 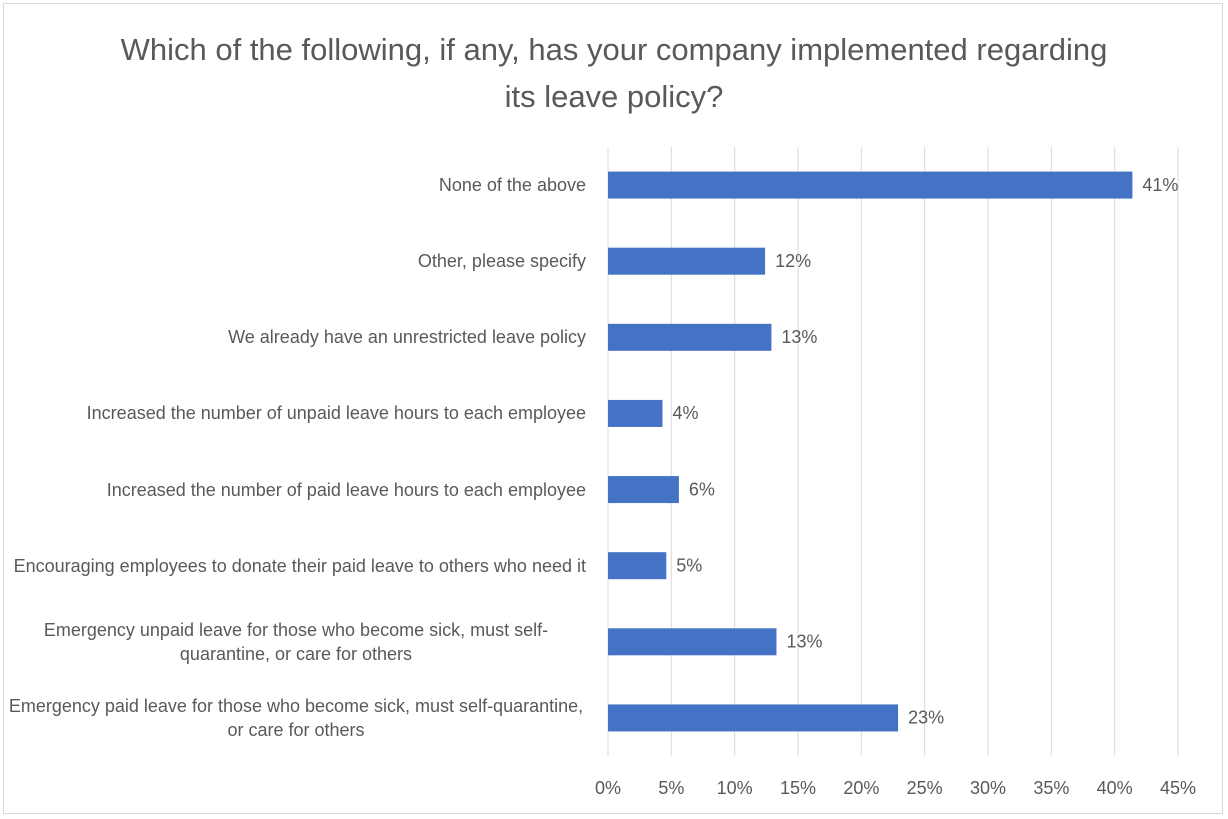 I want to click on x-tick-label: 25%, so click(x=925, y=788).